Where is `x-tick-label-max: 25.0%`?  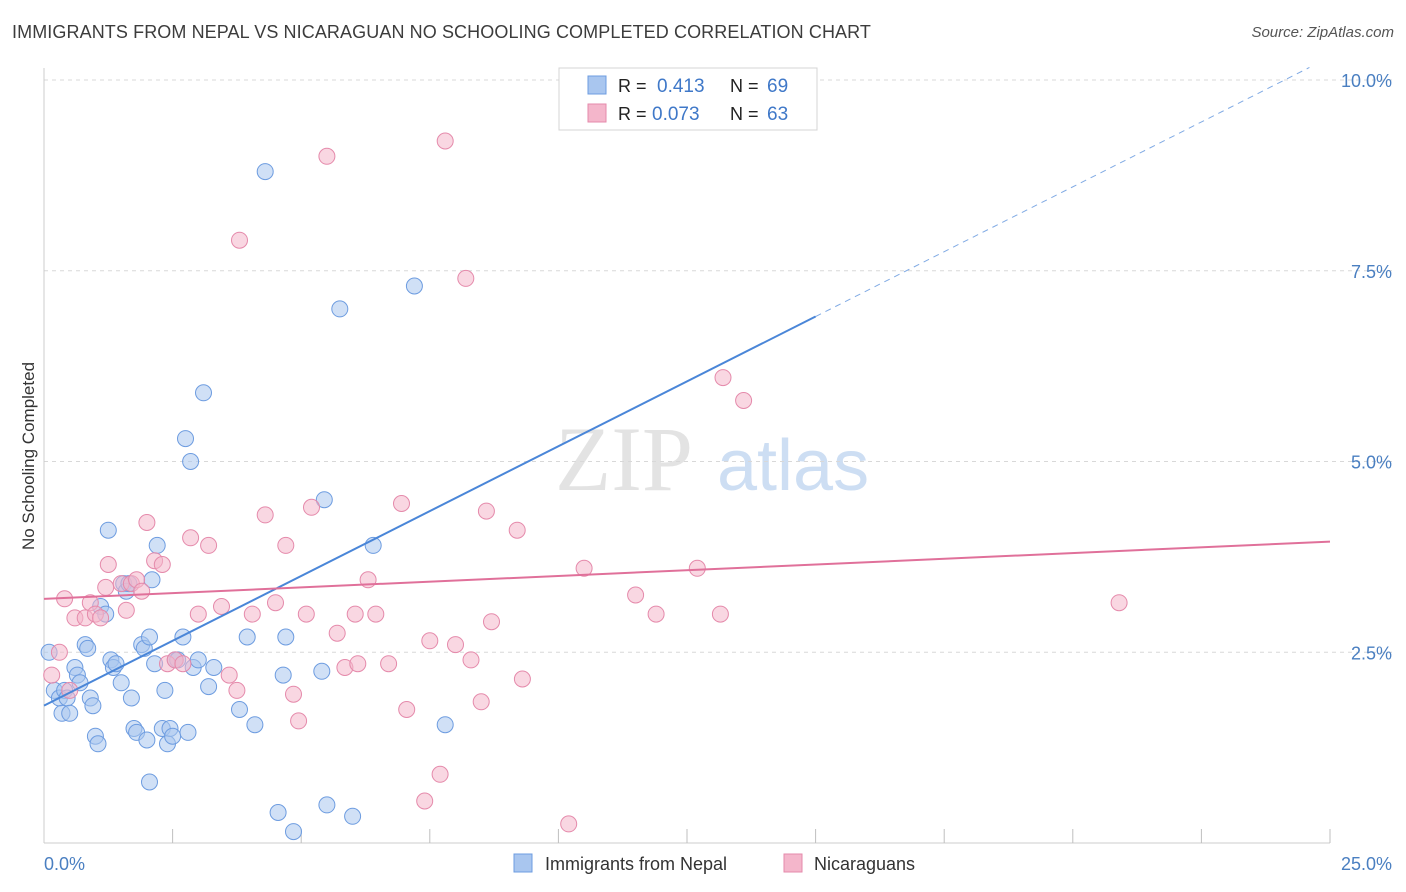
x-tick-label-max: 25.0% is located at coordinates (1366, 864).